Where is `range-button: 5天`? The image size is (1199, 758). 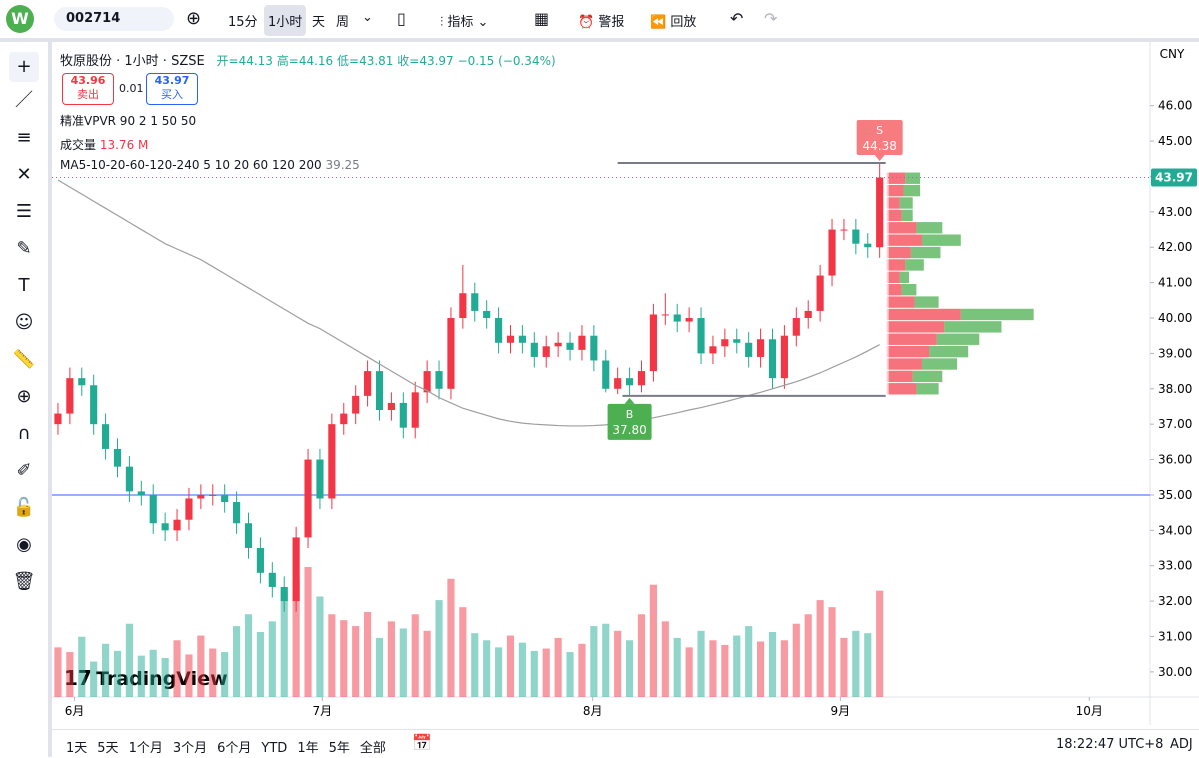 range-button: 5天 is located at coordinates (108, 748).